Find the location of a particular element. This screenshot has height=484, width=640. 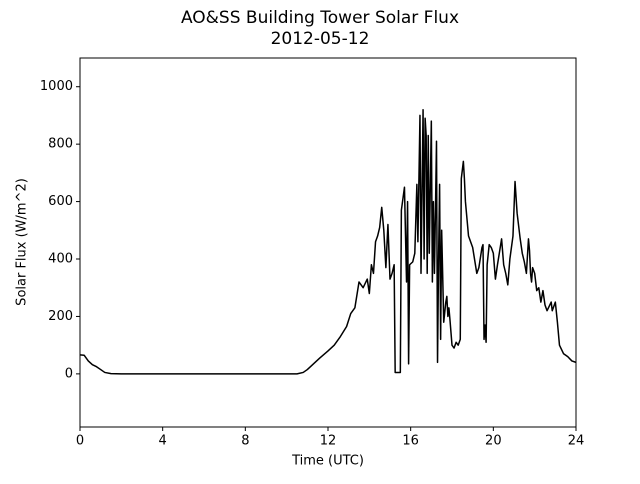

x-tick-label: 16 is located at coordinates (410, 441).